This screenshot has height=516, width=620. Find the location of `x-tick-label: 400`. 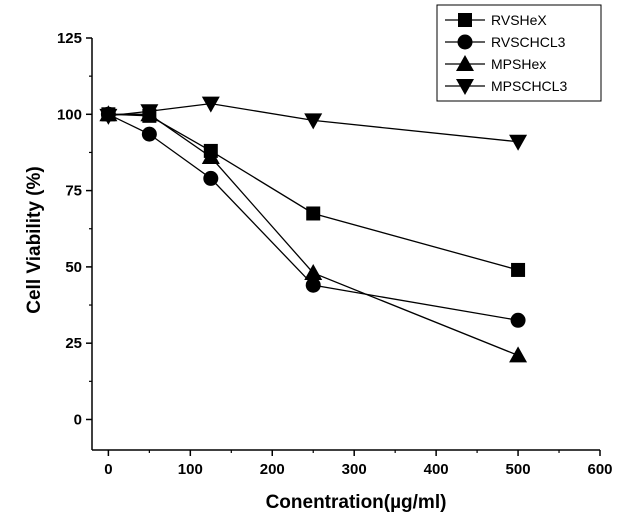

x-tick-label: 400 is located at coordinates (436, 469).